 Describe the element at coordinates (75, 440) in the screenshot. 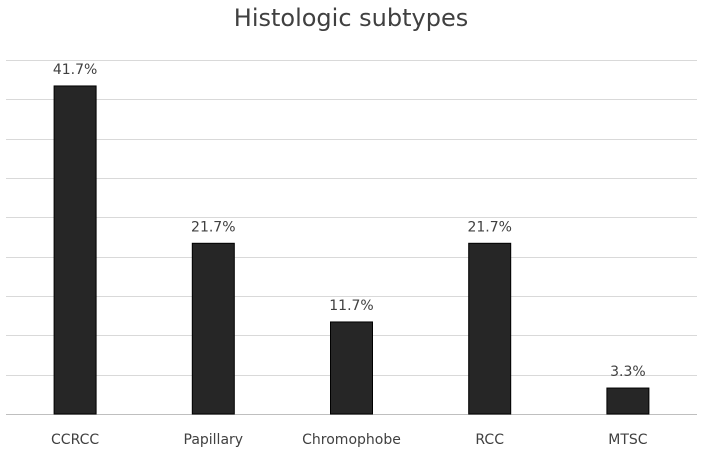

I see `x-tick-label-ccrcc: CCRCC` at that location.